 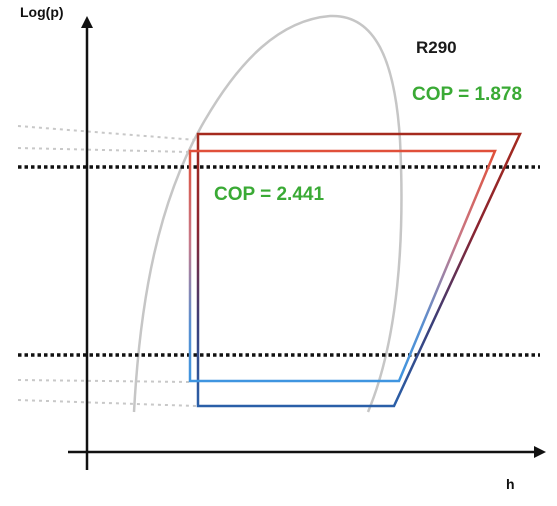 What do you see at coordinates (42, 12) in the screenshot?
I see `y-axis-label: Log(p)` at bounding box center [42, 12].